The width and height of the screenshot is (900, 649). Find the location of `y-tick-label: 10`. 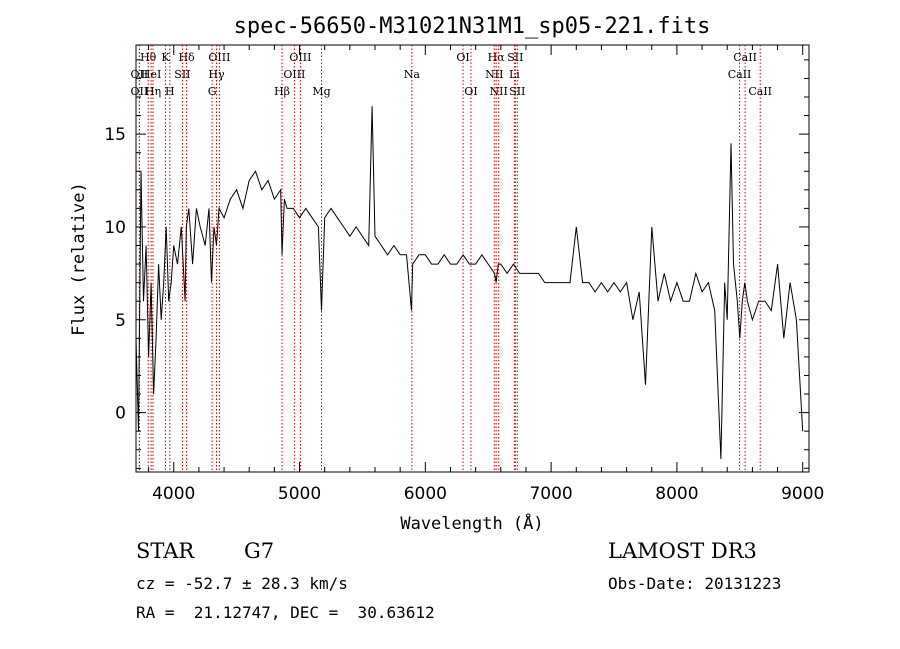

y-tick-label: 10 is located at coordinates (115, 228).